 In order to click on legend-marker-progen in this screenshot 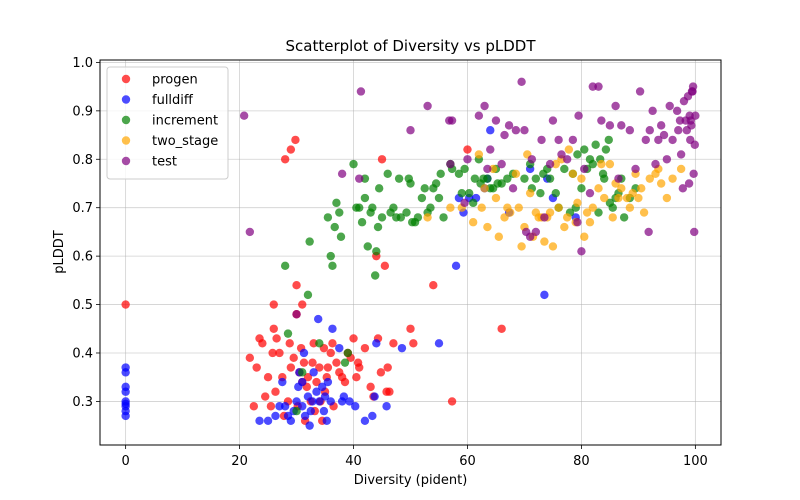, I will do `click(126, 79)`.